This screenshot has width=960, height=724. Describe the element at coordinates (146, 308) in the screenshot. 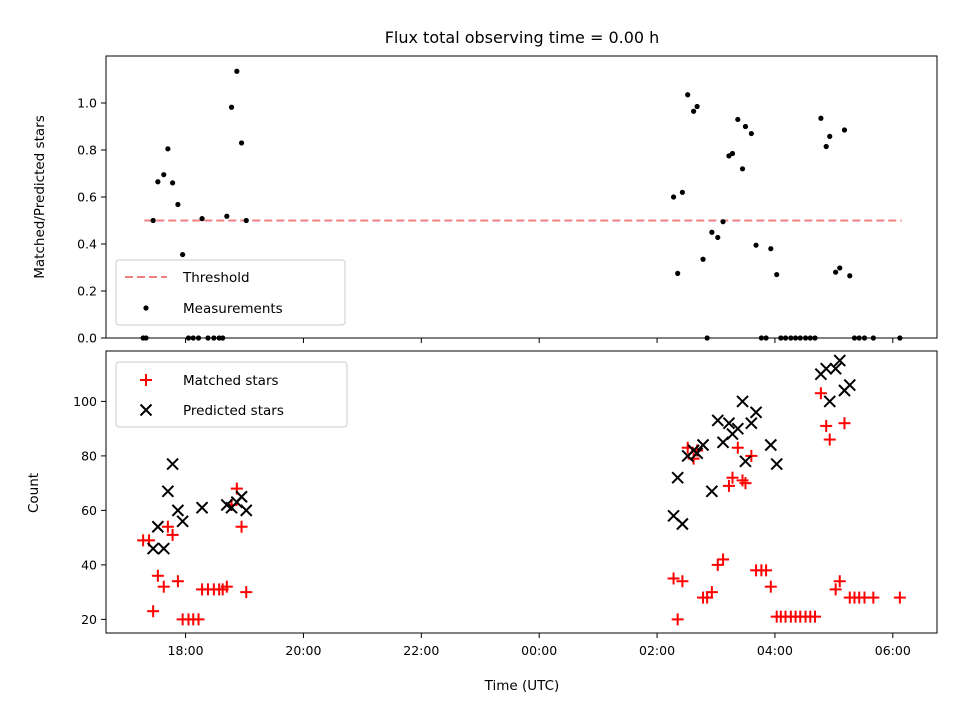

I see `legend-measurements-swatch` at that location.